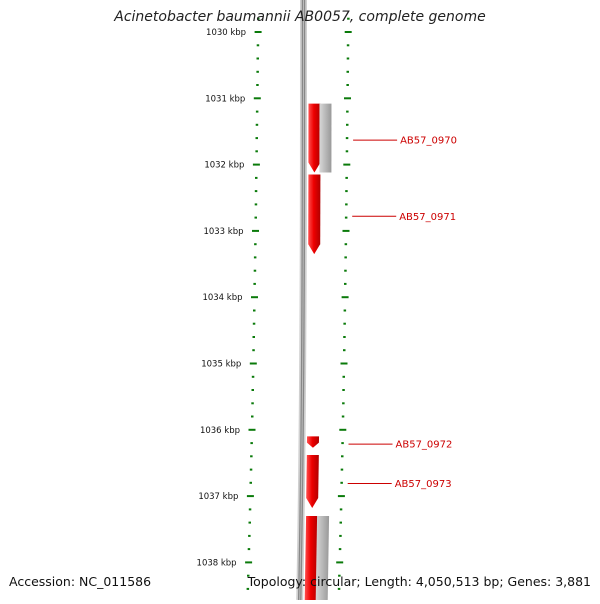 This screenshot has height=604, width=600. I want to click on scale-label: 1030 kbp, so click(226, 33).